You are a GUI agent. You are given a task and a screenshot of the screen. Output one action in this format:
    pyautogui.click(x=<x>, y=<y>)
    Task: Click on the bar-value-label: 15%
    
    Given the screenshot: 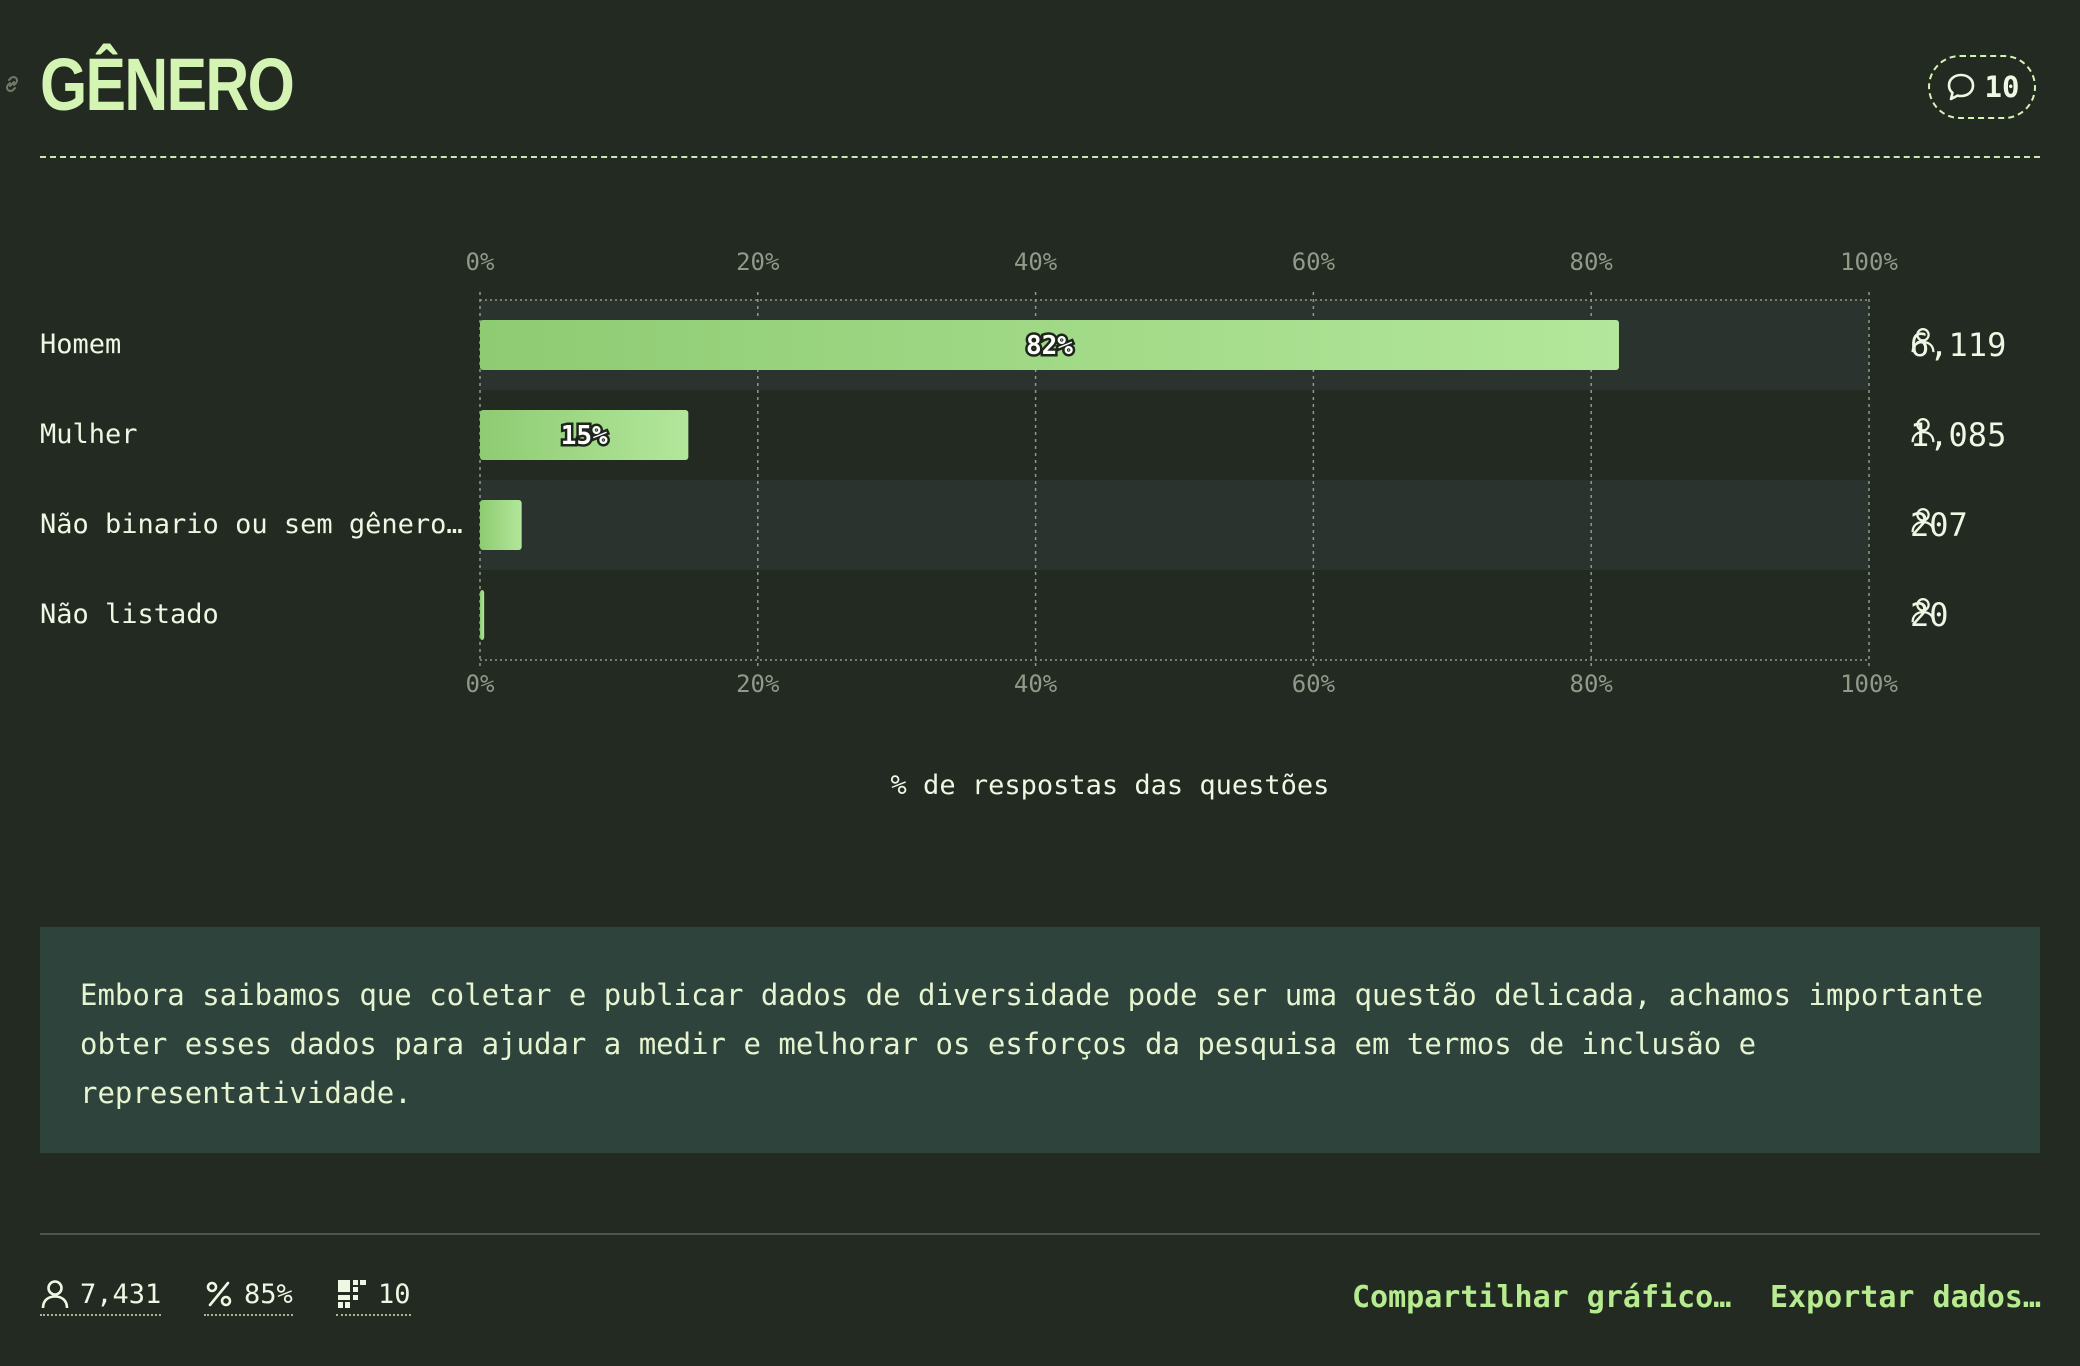 What is the action you would take?
    pyautogui.click(x=584, y=436)
    